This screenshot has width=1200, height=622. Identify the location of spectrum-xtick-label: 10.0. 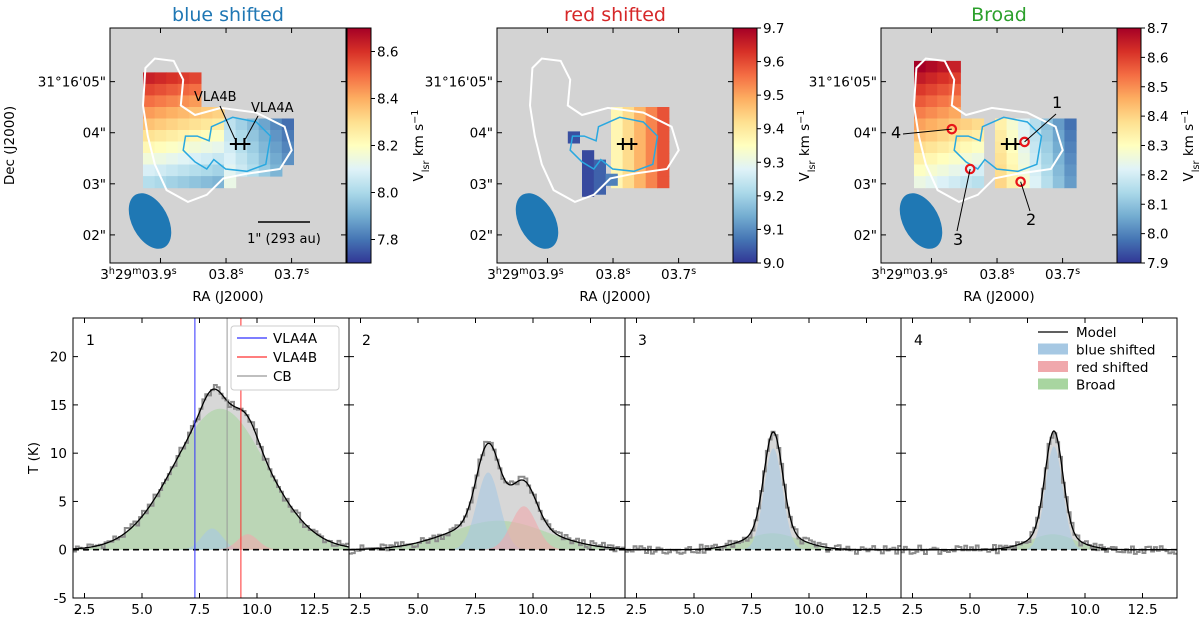
(809, 610).